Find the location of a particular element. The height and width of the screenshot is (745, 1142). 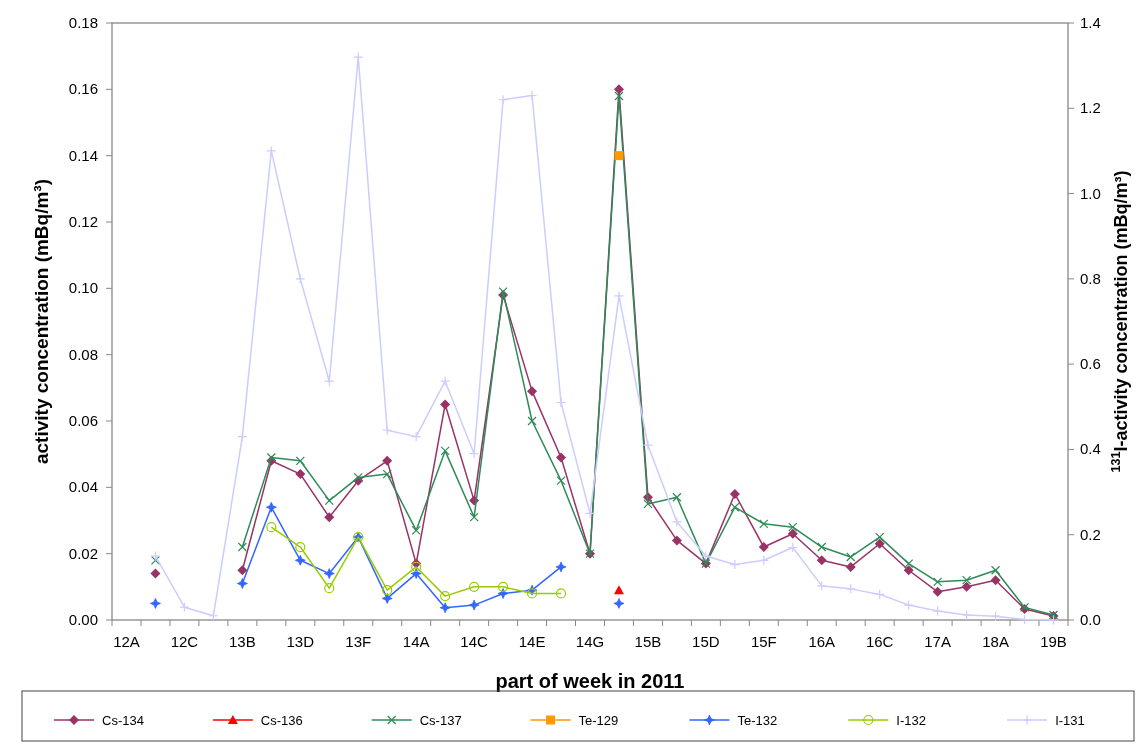

x-tick-label: 19B is located at coordinates (1053, 641).